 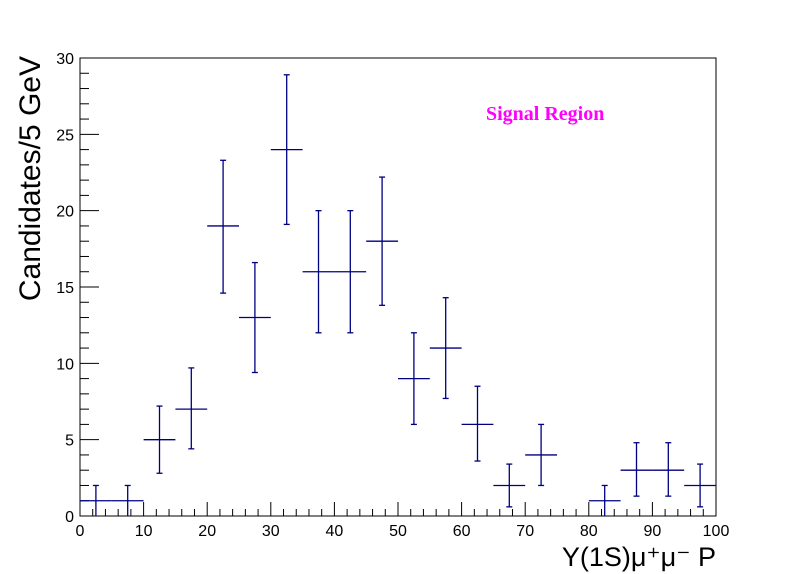 I want to click on x-tick-label: 0, so click(x=80, y=531).